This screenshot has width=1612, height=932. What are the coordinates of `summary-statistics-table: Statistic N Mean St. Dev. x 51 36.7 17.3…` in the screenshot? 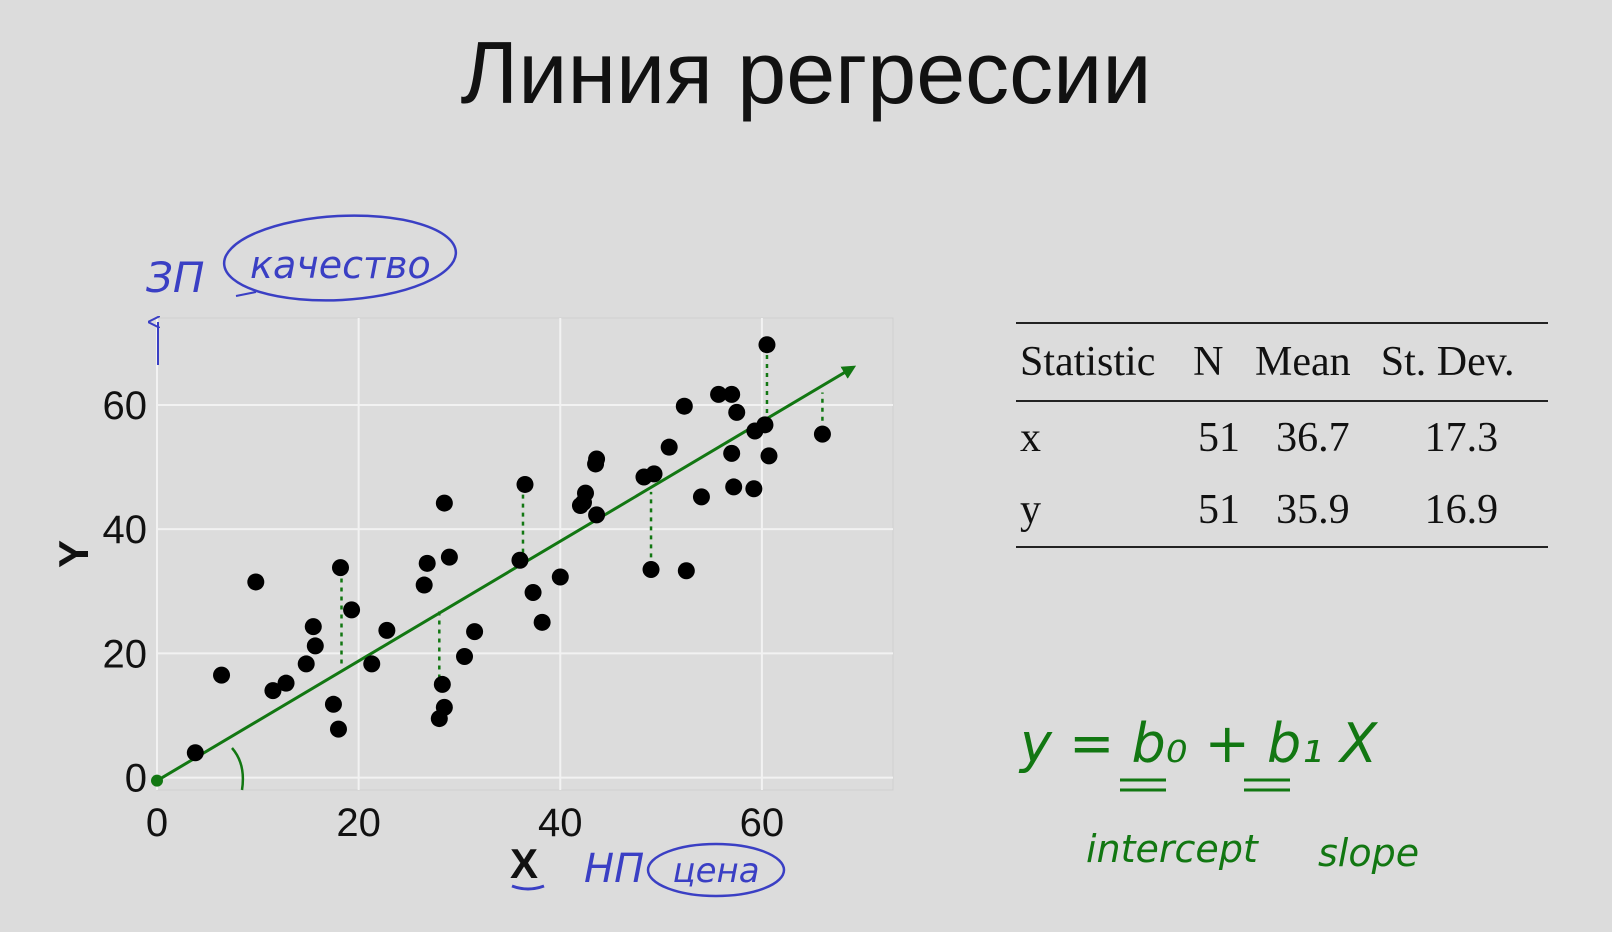 It's located at (1282, 435).